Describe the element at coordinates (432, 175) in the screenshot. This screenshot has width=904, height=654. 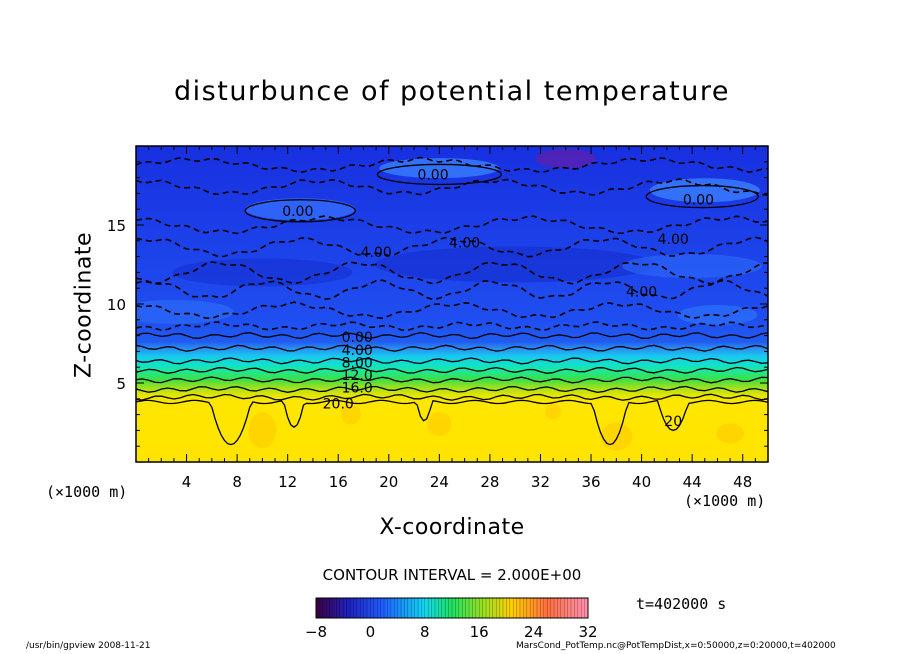
I see `contour-label-0: 0.00` at that location.